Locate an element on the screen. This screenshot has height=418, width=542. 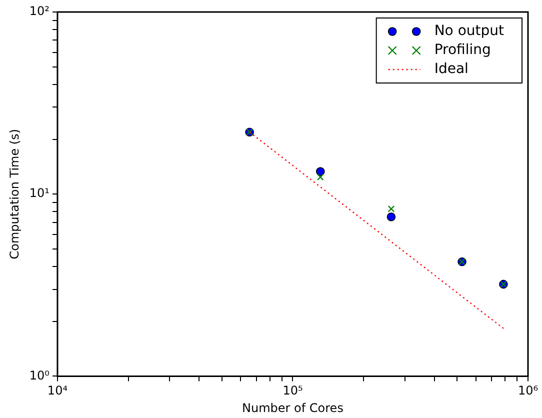
x-tick-label: 10⁵ is located at coordinates (292, 391).